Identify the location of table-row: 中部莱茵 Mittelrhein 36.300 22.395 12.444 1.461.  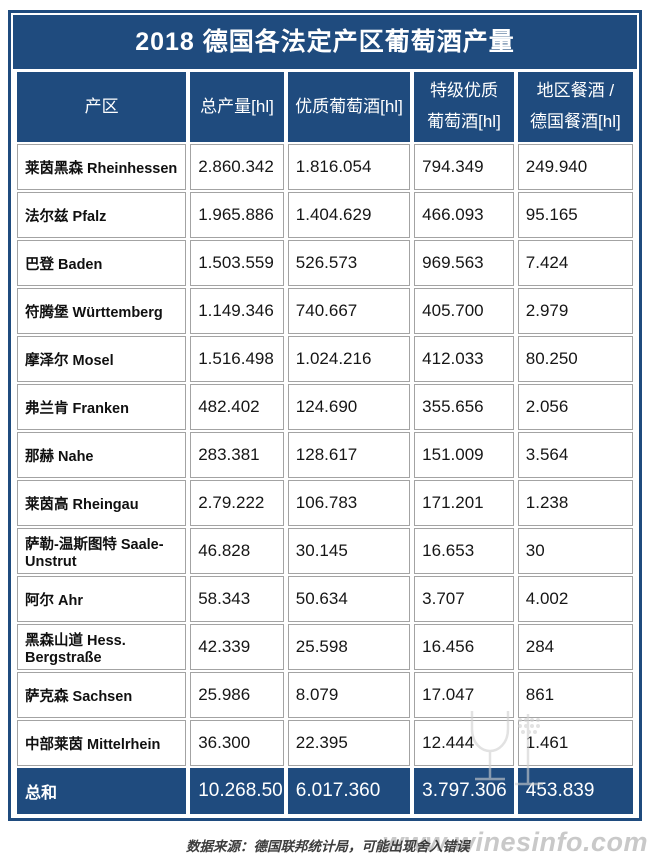
(325, 743).